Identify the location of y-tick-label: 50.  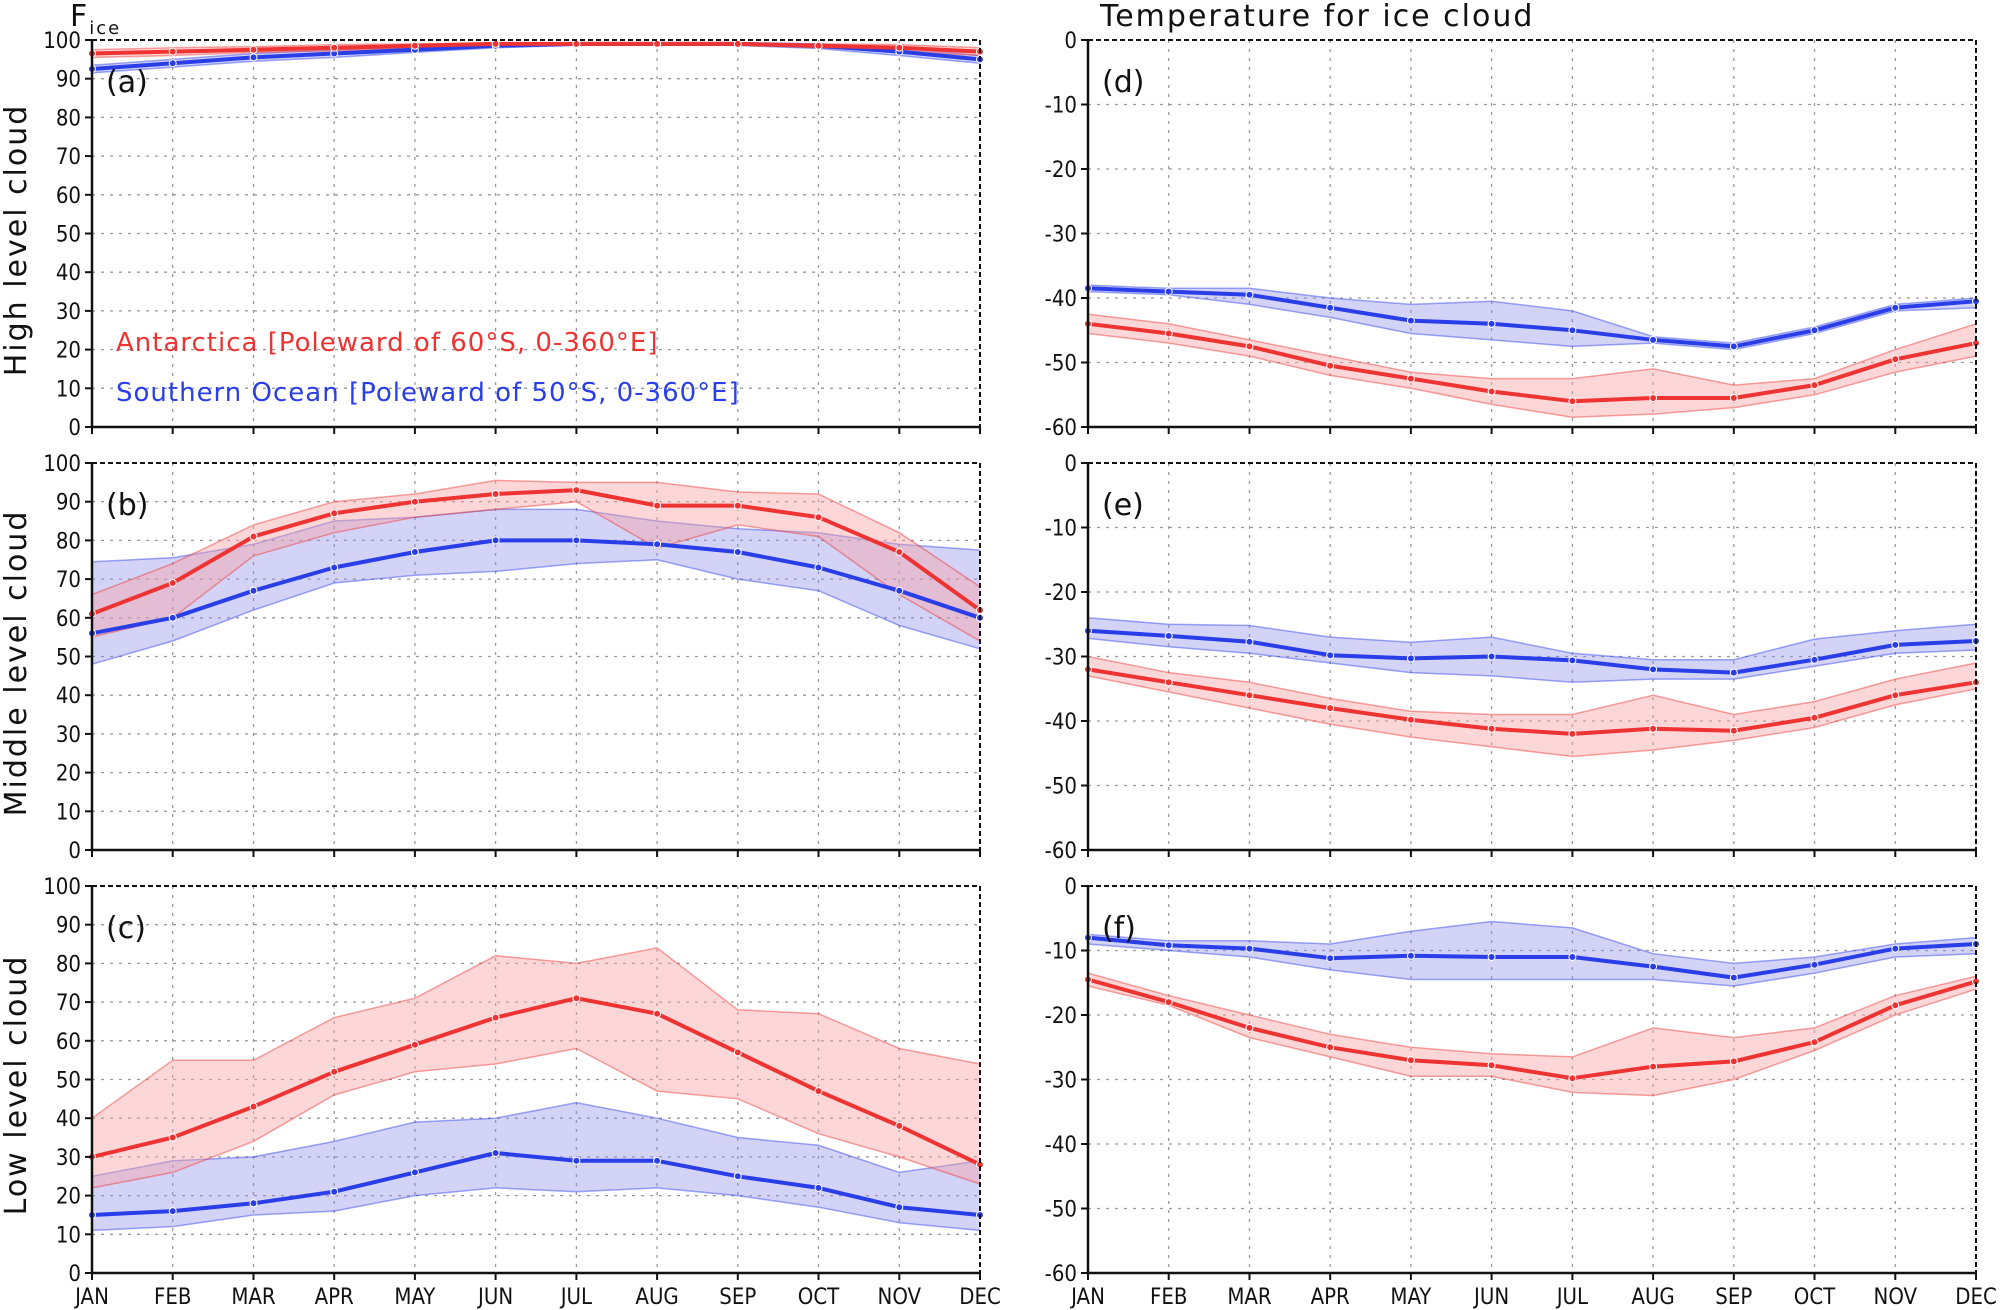
(68, 658).